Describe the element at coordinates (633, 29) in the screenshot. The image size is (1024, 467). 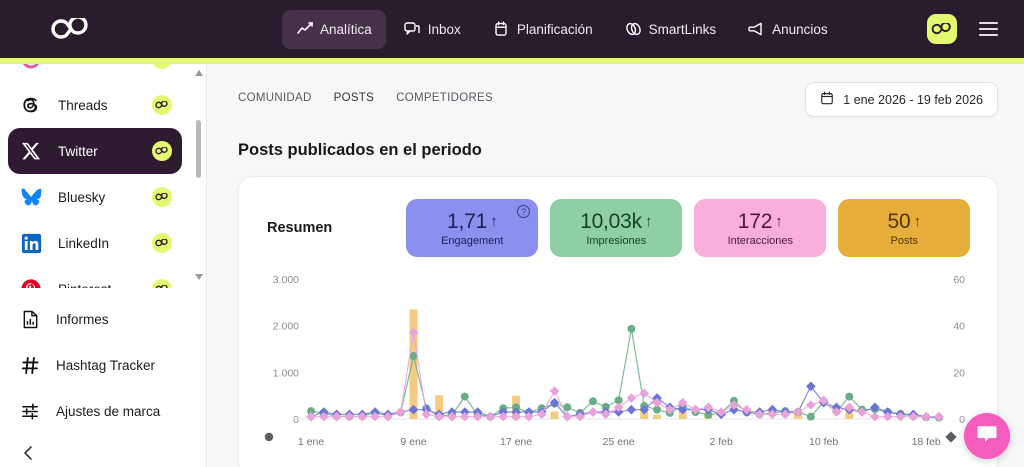
I see `link-rings-icon` at that location.